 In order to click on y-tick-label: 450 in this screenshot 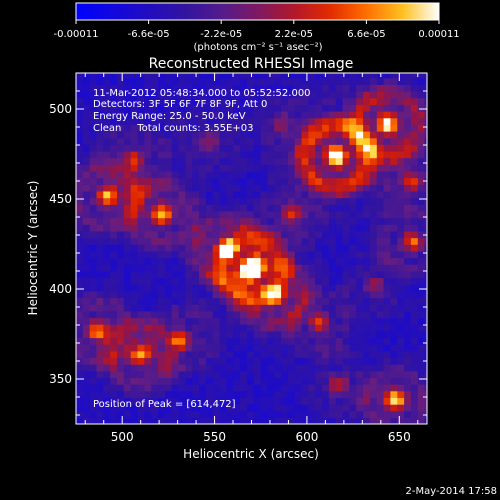, I will do `click(60, 199)`.